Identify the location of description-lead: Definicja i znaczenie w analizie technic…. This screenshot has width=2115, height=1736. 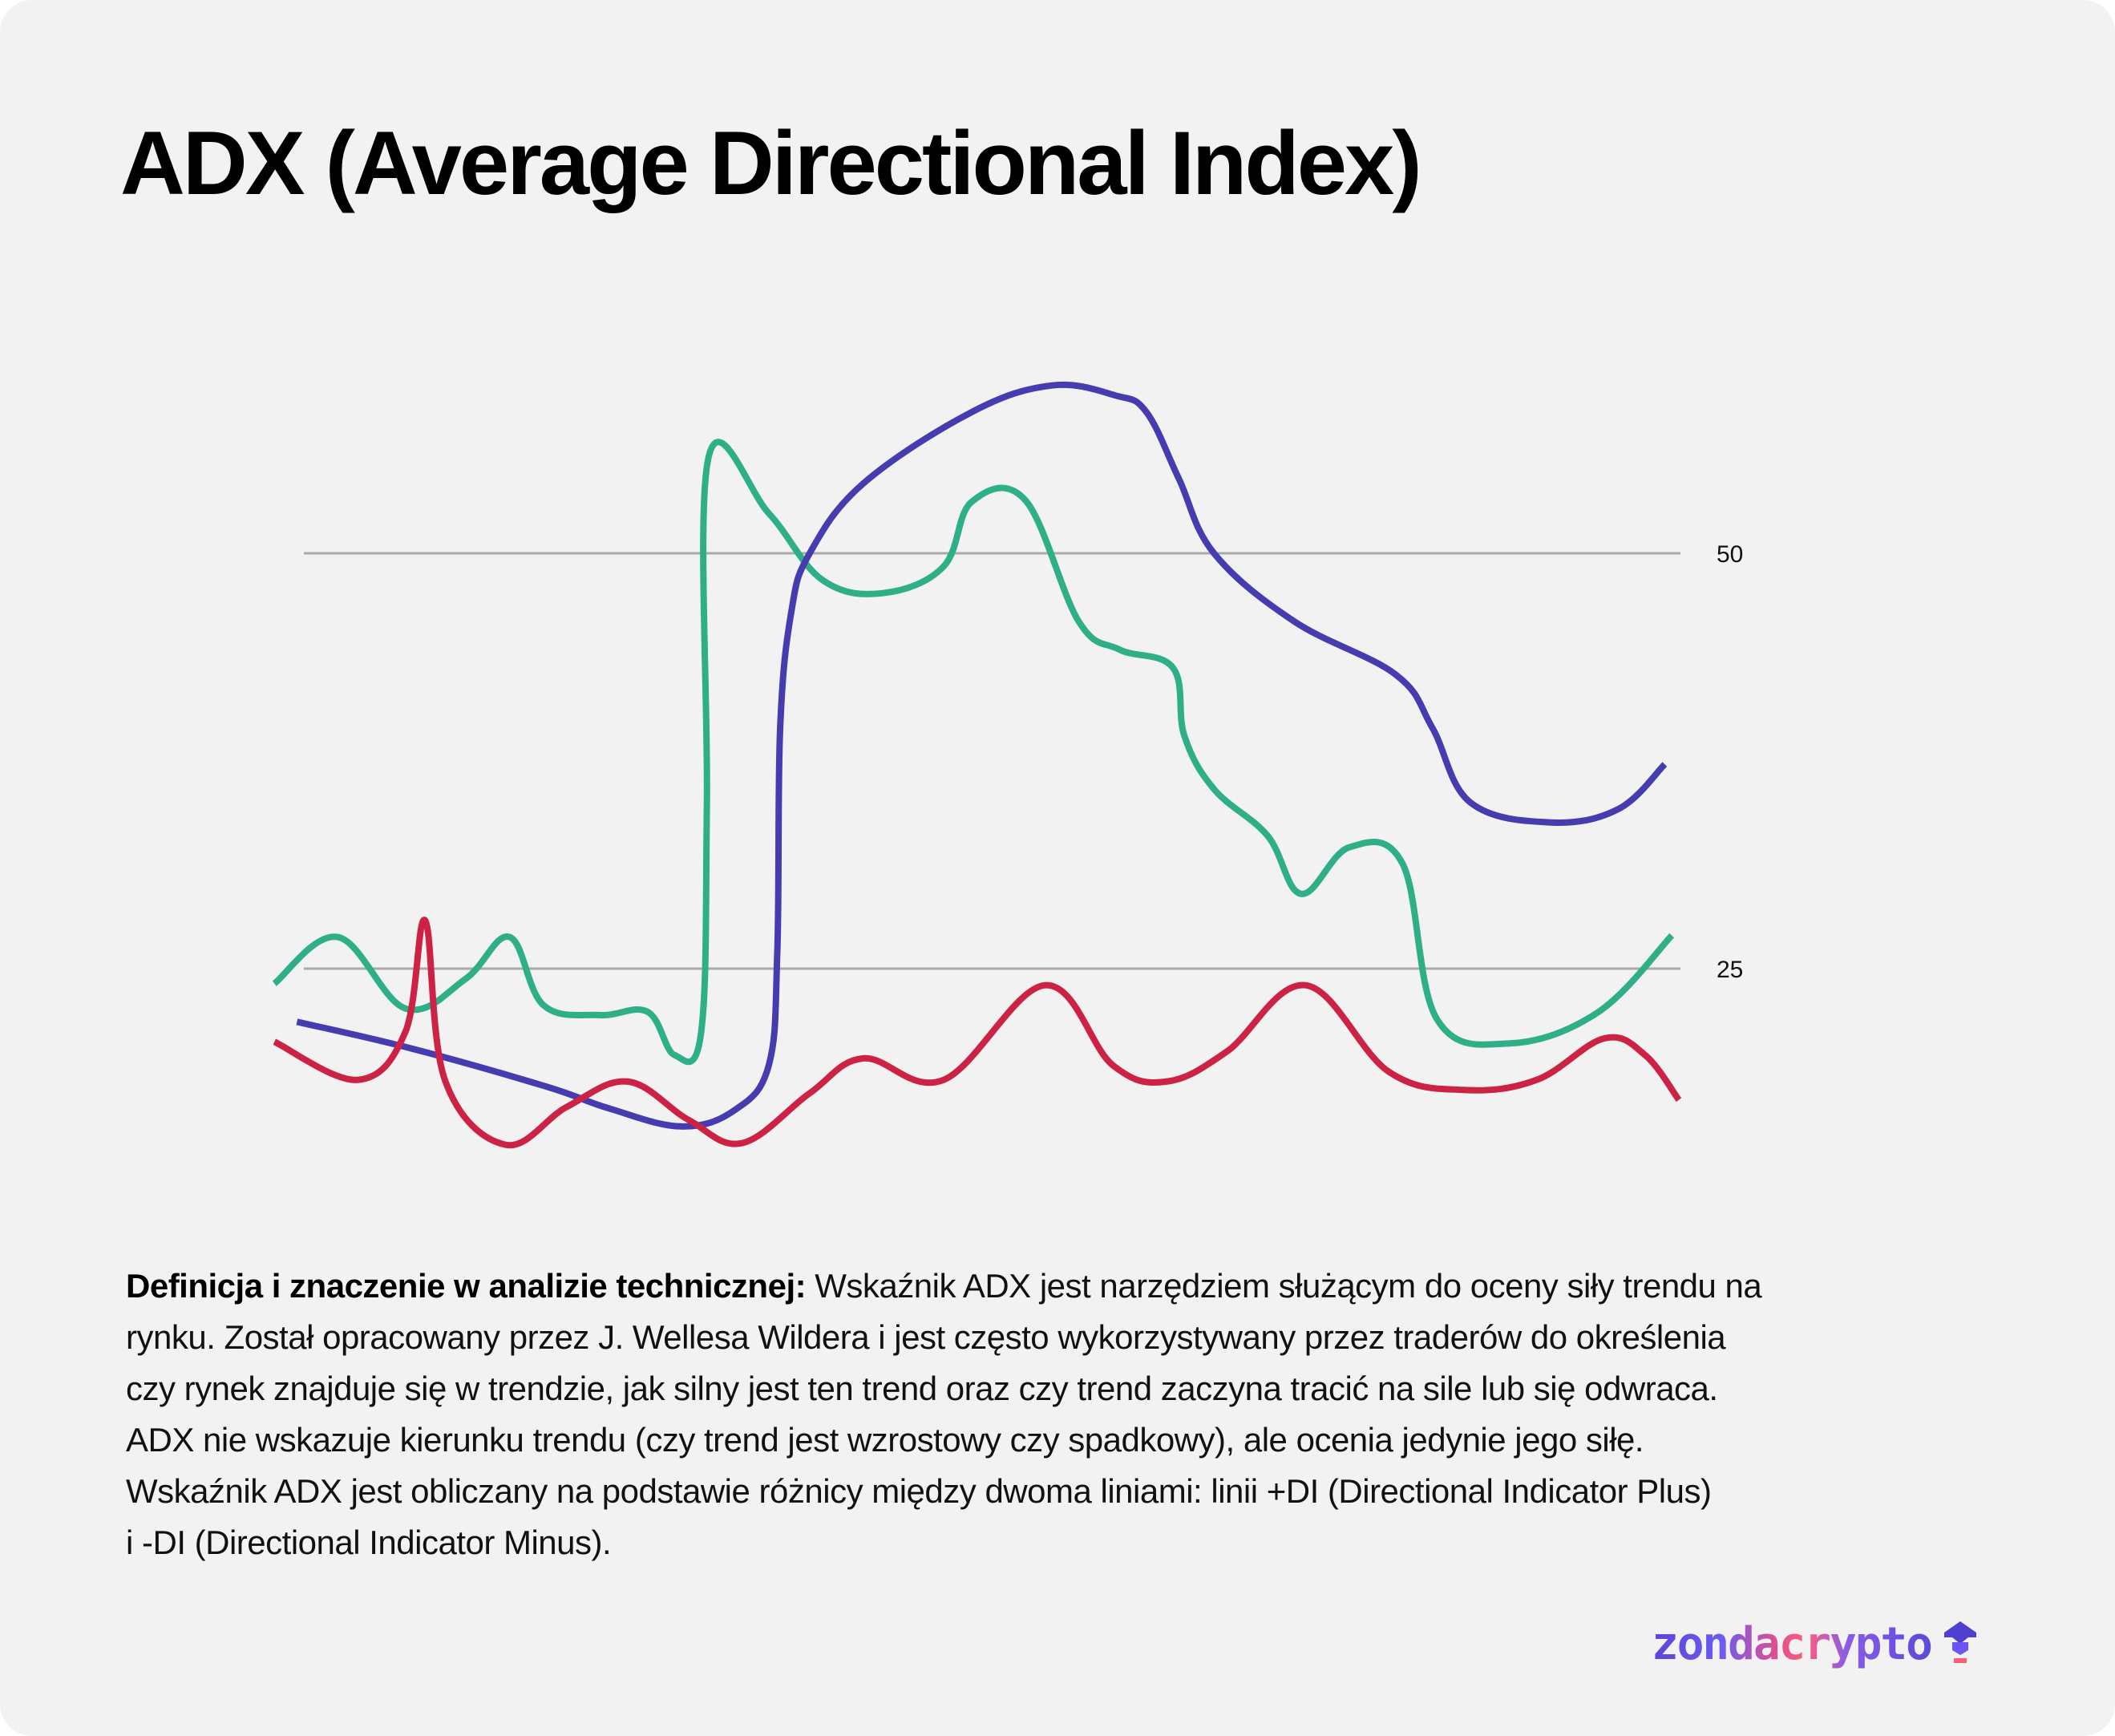
(467, 1286).